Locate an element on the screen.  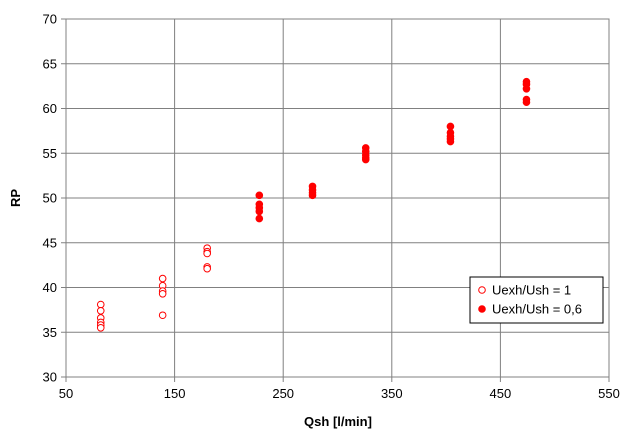
y-tick-label: 60 is located at coordinates (50, 108).